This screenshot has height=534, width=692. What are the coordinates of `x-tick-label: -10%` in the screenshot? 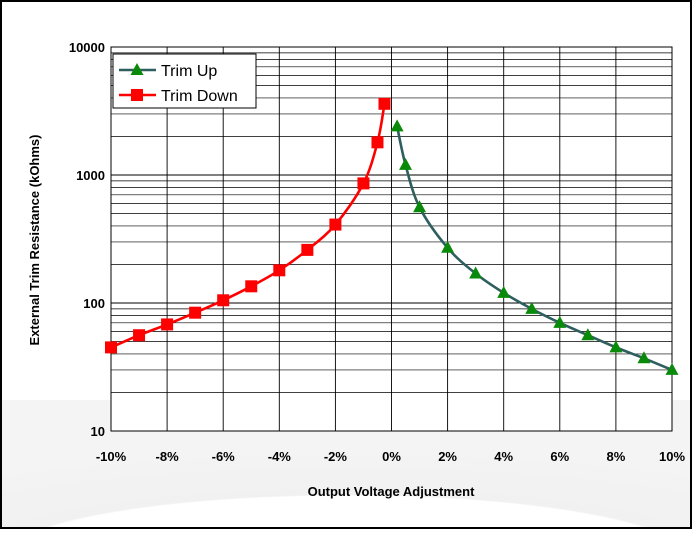 It's located at (111, 456).